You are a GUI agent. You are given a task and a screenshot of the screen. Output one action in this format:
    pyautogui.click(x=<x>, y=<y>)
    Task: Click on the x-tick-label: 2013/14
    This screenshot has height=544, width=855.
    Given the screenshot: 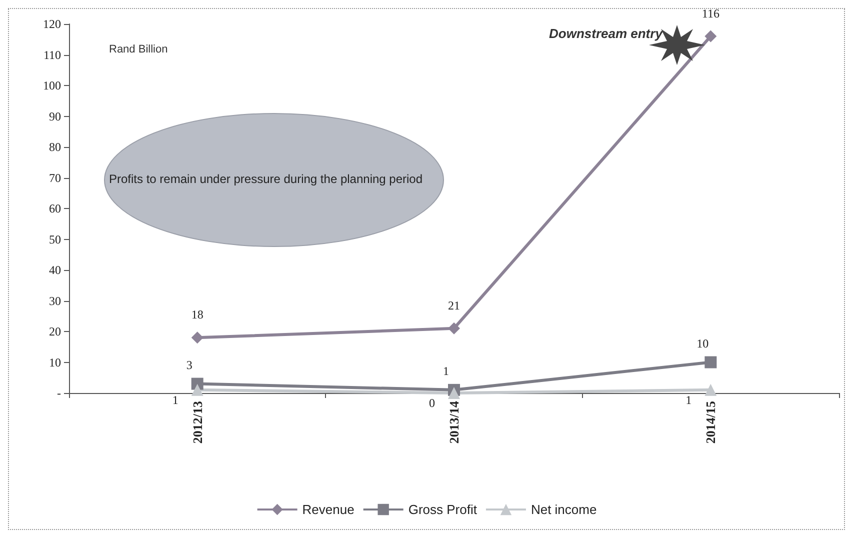 What is the action you would take?
    pyautogui.click(x=454, y=422)
    